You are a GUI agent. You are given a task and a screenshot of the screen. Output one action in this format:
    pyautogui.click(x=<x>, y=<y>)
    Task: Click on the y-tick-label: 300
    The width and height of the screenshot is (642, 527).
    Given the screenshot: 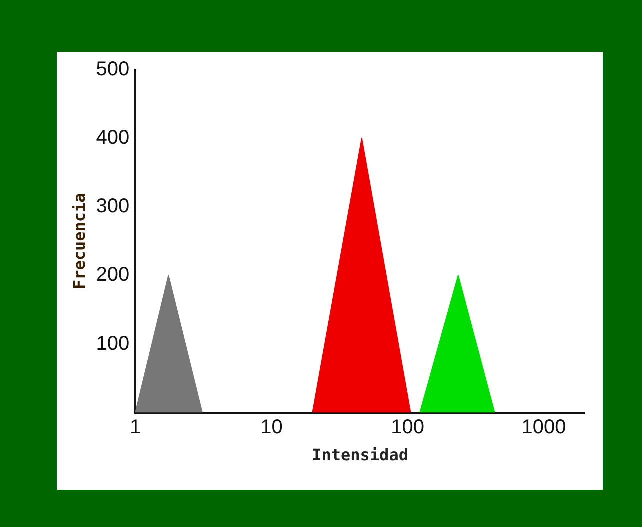 What is the action you would take?
    pyautogui.click(x=113, y=207)
    